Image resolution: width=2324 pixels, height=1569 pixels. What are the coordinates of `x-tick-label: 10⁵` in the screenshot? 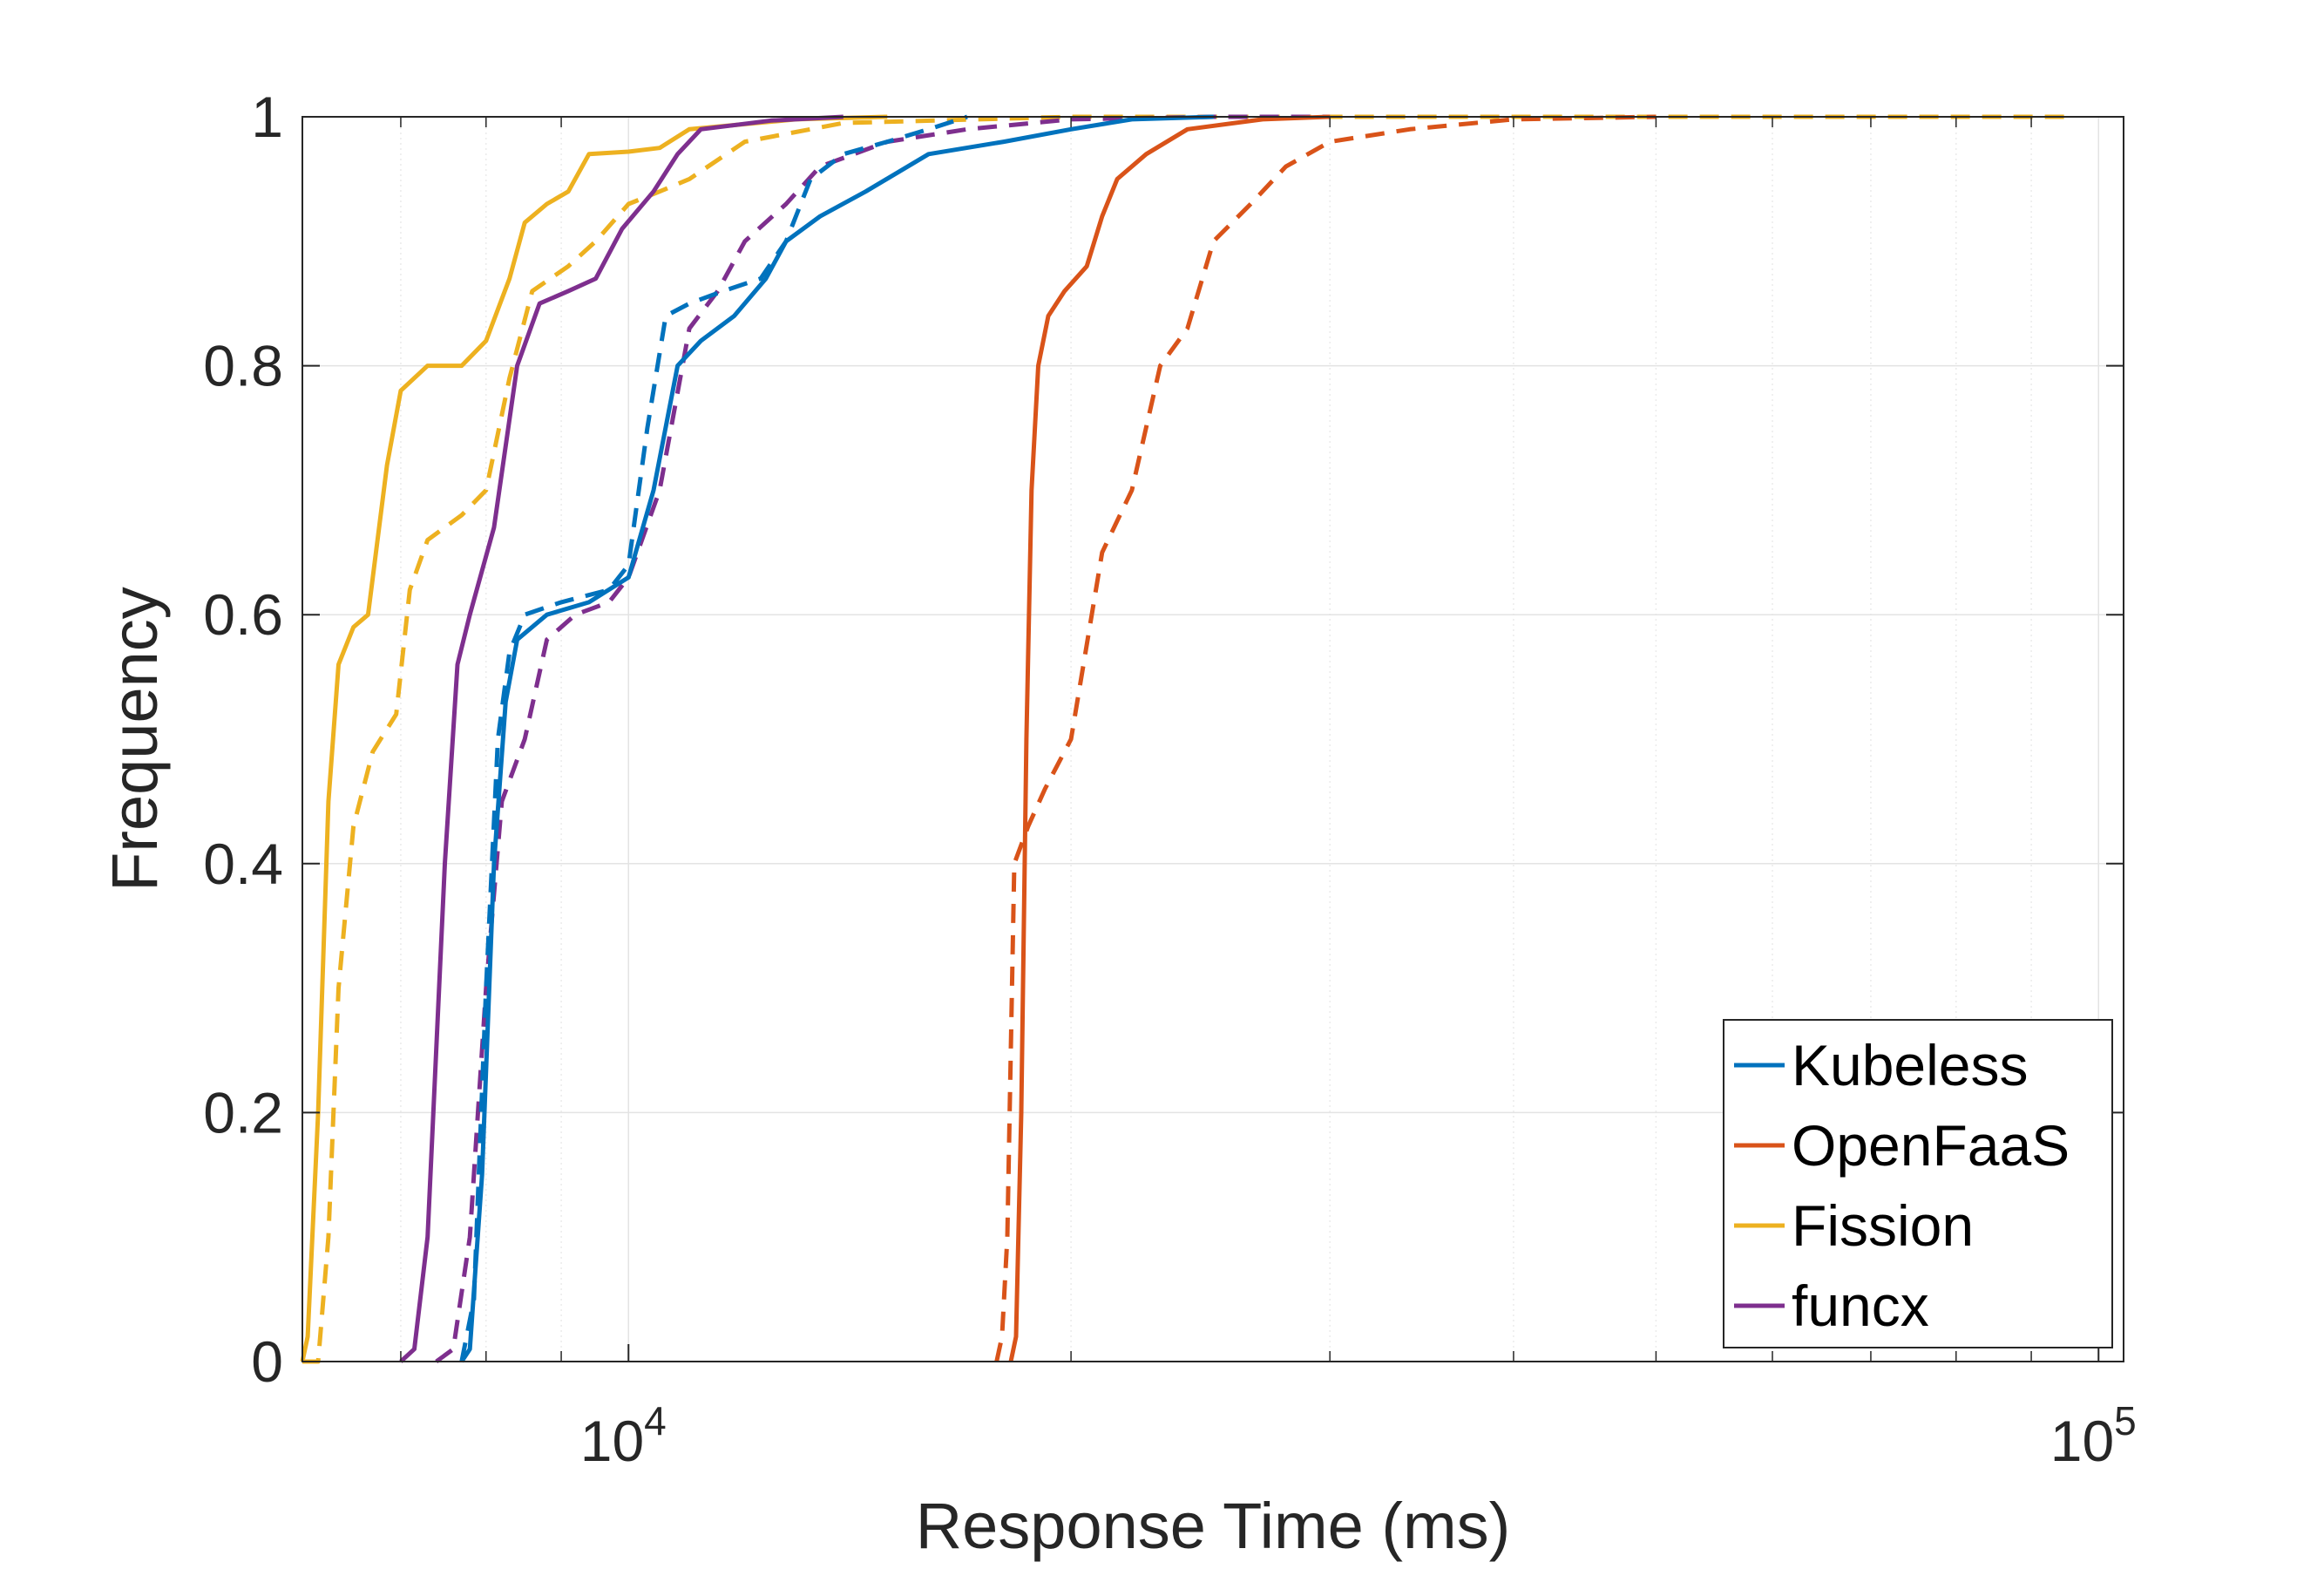 It's located at (2093, 1435).